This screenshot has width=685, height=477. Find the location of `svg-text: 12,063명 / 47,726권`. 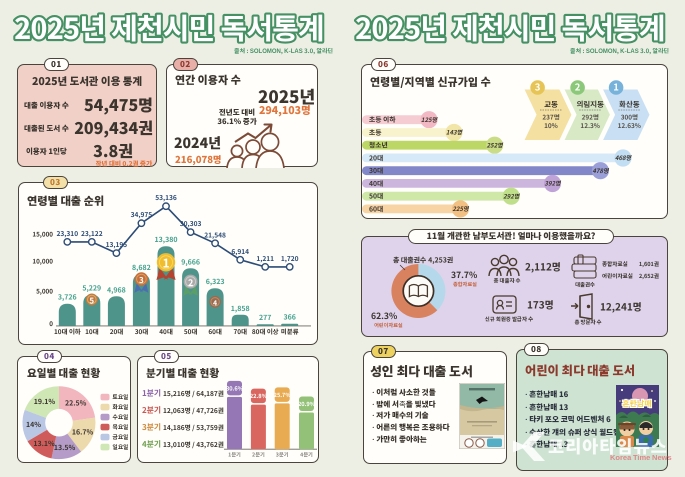

svg-text: 12,063명 / 47,726권 is located at coordinates (193, 410).